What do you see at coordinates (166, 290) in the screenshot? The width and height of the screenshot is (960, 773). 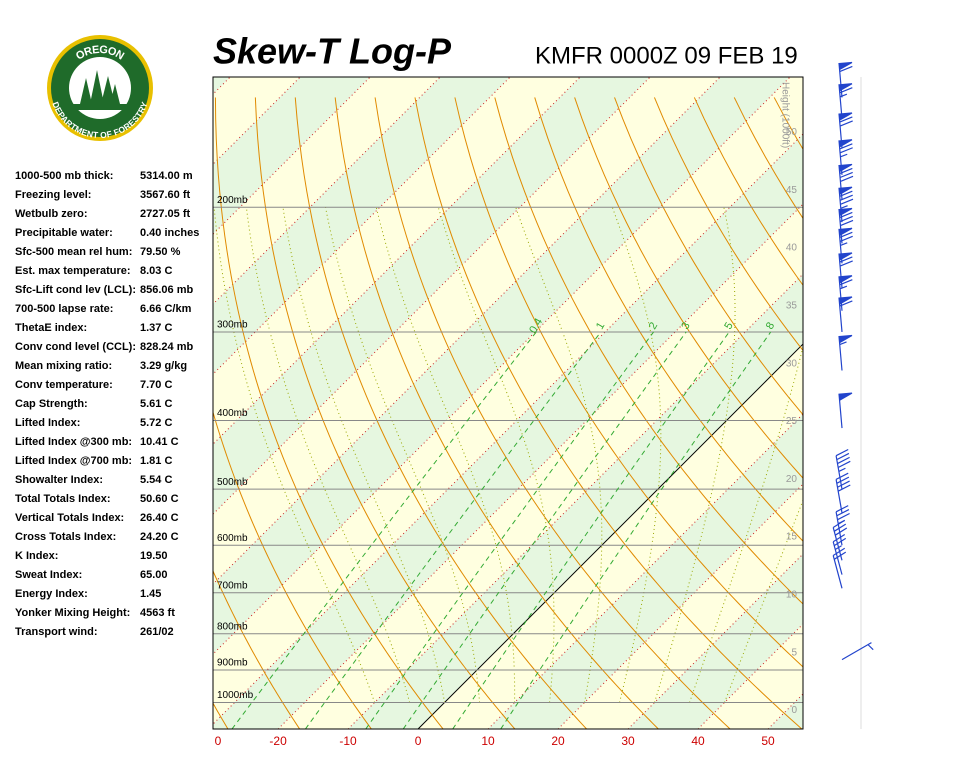 I see `stat-value: 856.06 mb` at bounding box center [166, 290].